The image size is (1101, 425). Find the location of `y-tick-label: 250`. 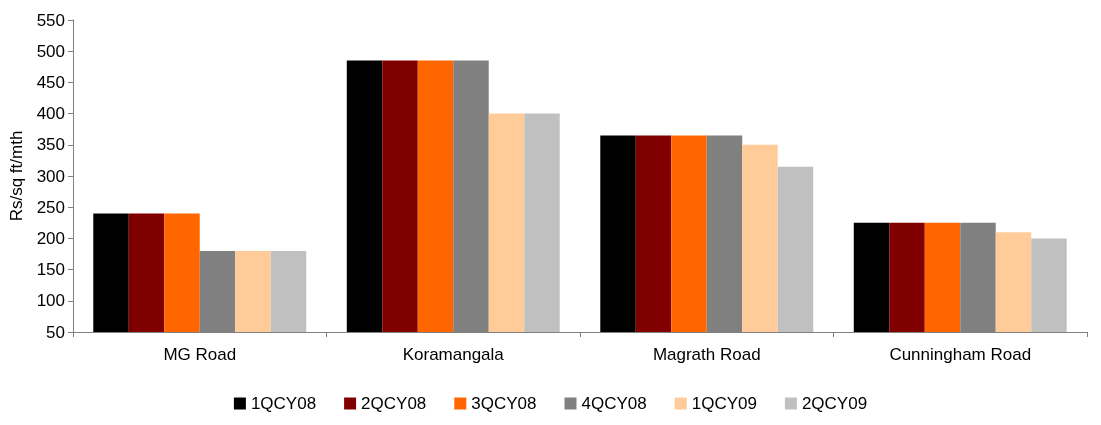

y-tick-label: 250 is located at coordinates (50, 207).